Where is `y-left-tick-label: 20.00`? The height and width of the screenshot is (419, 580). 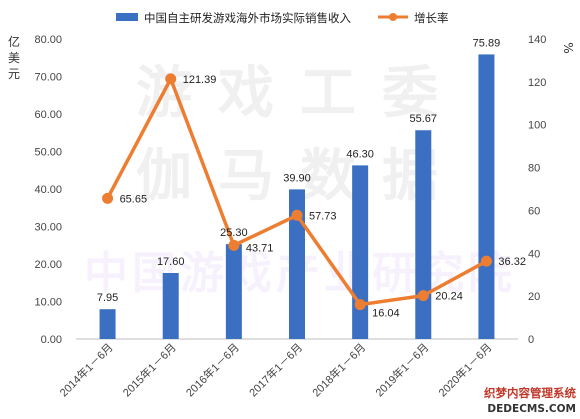 y-left-tick-label: 20.00 is located at coordinates (48, 265).